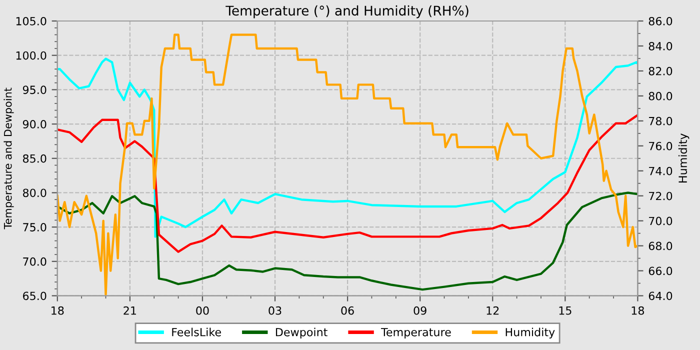 This screenshot has width=700, height=350. What do you see at coordinates (202, 310) in the screenshot?
I see `x-tick-label: 00` at bounding box center [202, 310].